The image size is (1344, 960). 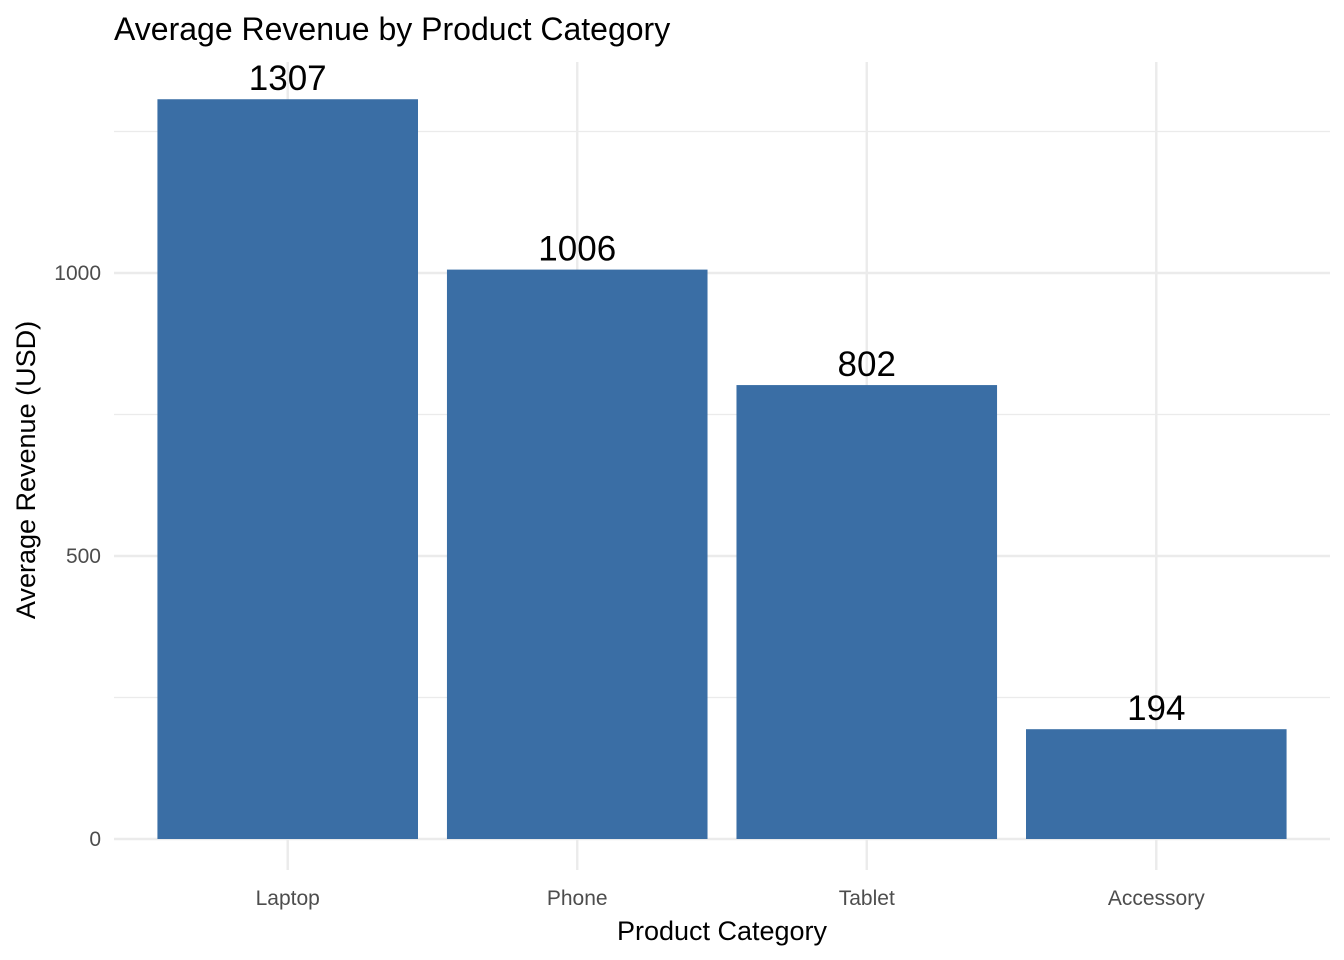 What do you see at coordinates (77, 273) in the screenshot?
I see `y-tick-label: 1000` at bounding box center [77, 273].